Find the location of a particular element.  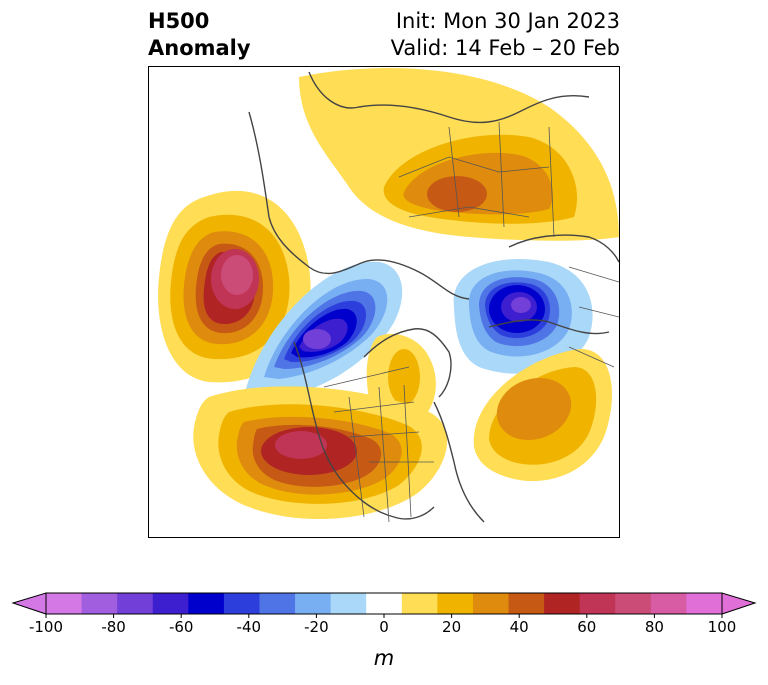

colorbar-tick-label: -80 is located at coordinates (113, 626).